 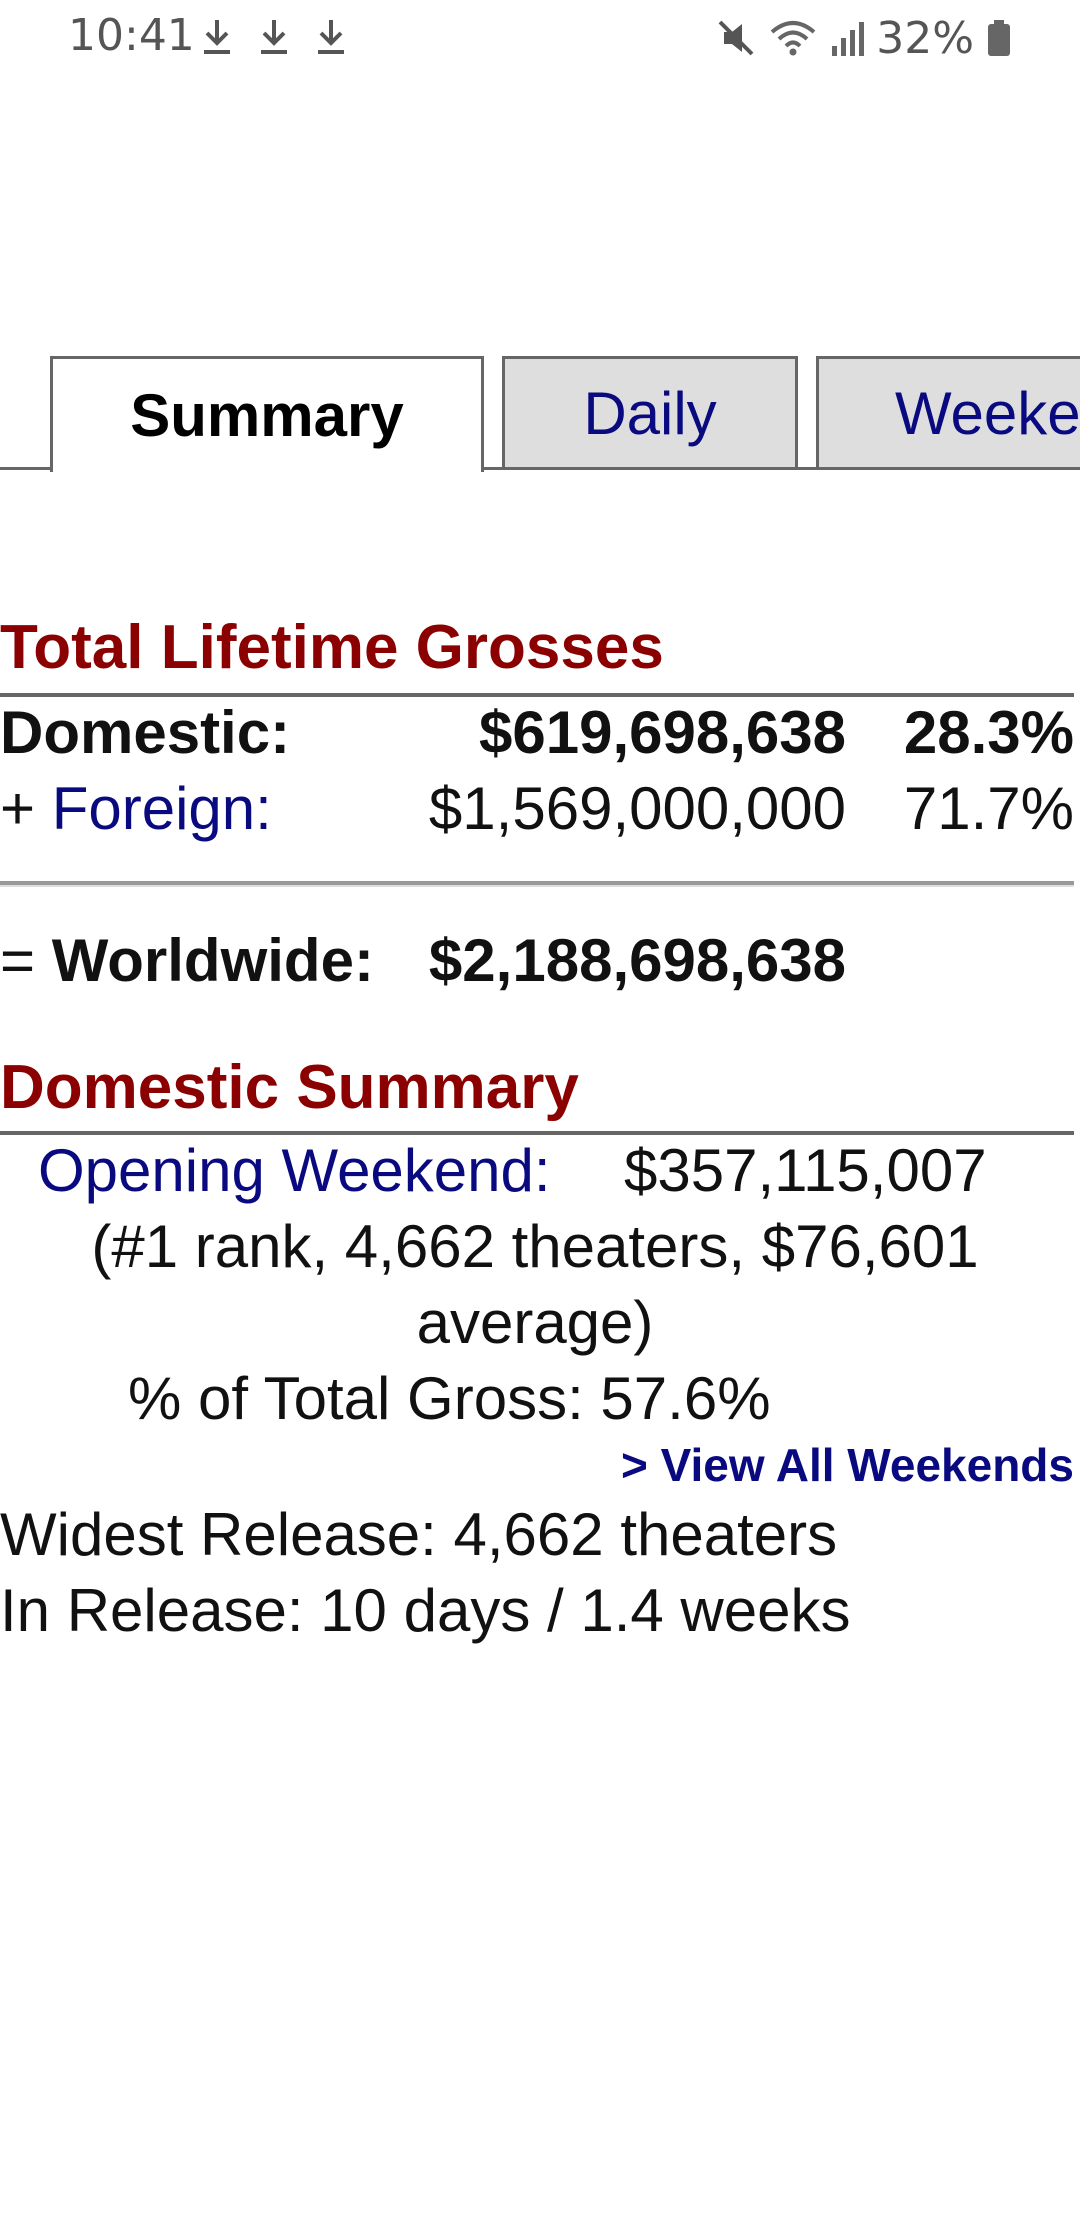 I want to click on tab-daily: Daily, so click(x=650, y=411).